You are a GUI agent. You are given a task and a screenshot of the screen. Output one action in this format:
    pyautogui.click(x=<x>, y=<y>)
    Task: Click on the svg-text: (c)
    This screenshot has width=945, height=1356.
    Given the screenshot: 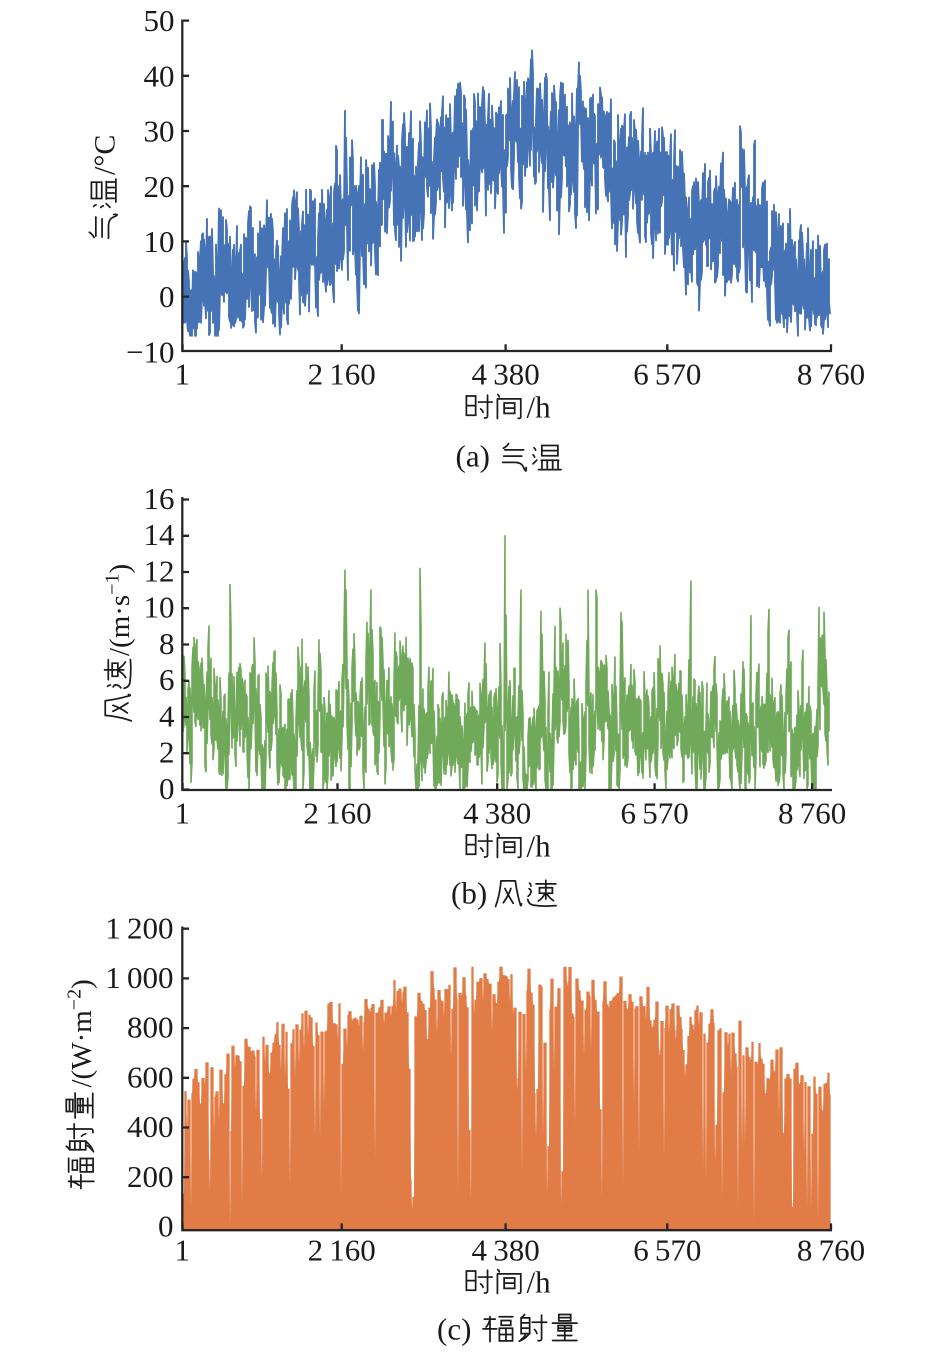 What is the action you would take?
    pyautogui.click(x=454, y=1328)
    